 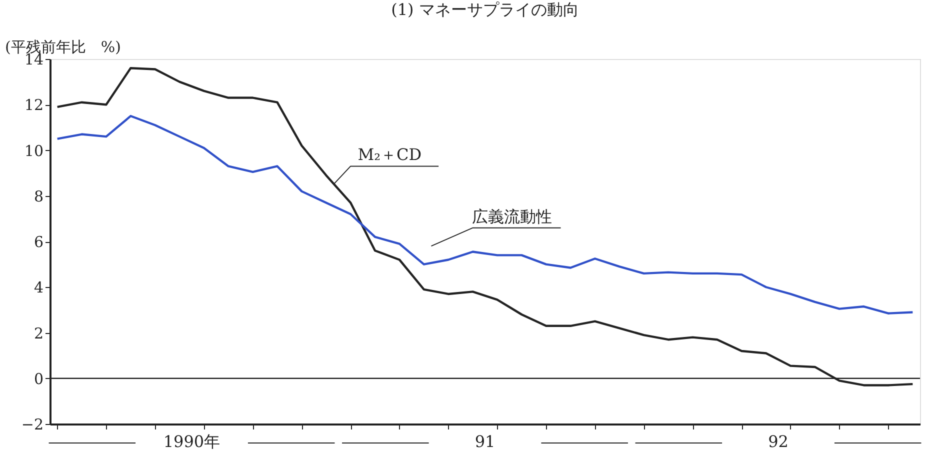 I want to click on y-tick-label: 4, so click(x=39, y=287).